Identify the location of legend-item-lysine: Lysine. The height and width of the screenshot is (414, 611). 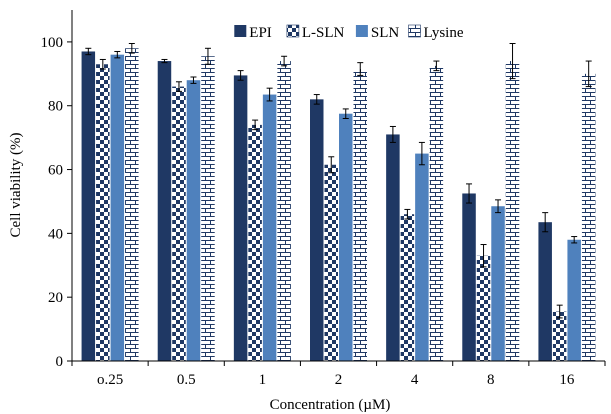
(436, 32).